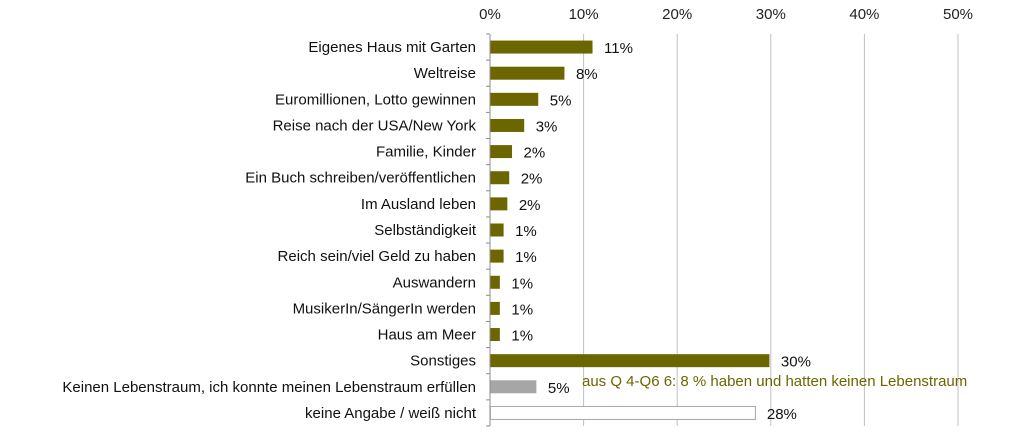  I want to click on x-tick-label: 40%, so click(864, 14).